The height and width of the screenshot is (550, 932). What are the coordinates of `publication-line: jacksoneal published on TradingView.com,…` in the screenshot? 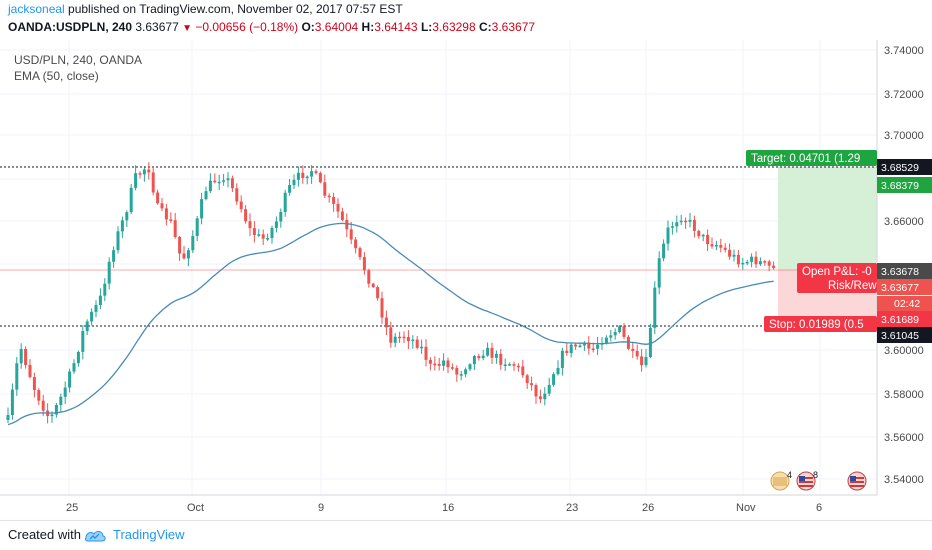 It's located at (205, 9).